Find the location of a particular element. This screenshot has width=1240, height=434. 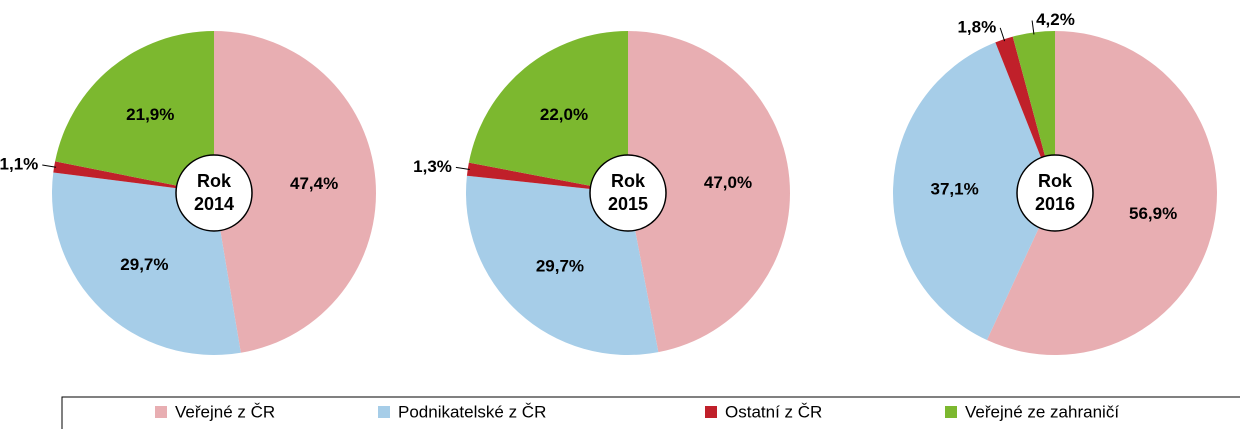

legend-box is located at coordinates (650, 415).